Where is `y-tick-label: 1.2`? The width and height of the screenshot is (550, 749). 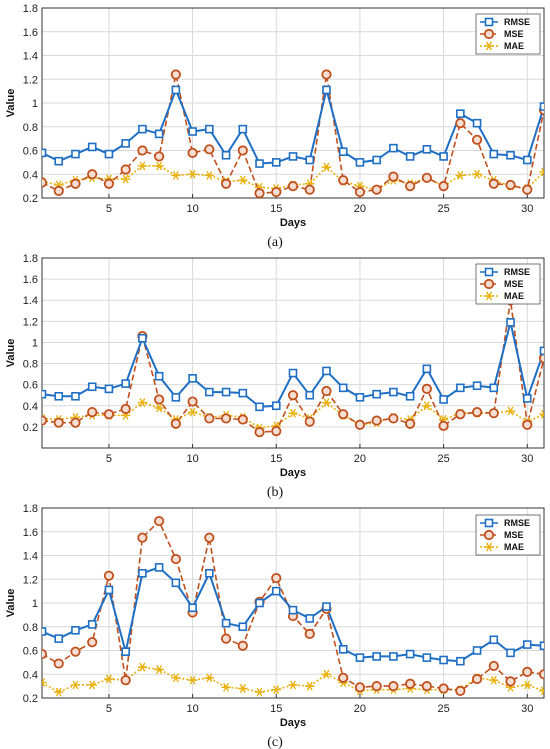
y-tick-label: 1.2 is located at coordinates (30, 322).